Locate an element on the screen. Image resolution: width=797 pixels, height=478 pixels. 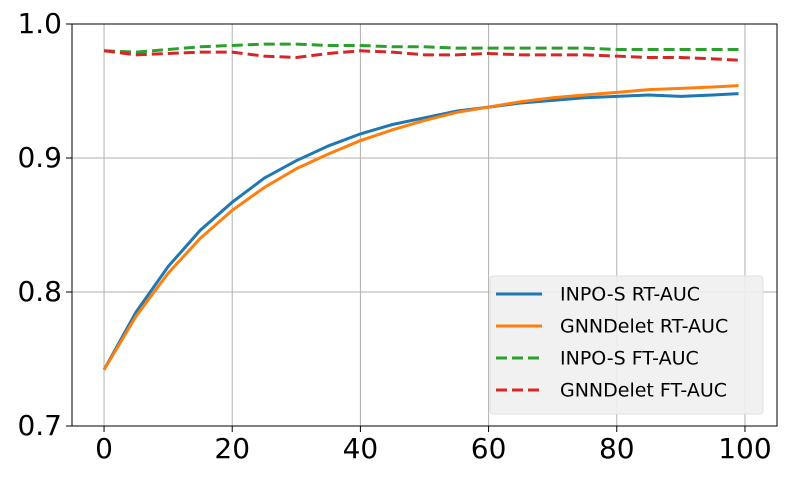
x-tick-label: 60 is located at coordinates (489, 448).